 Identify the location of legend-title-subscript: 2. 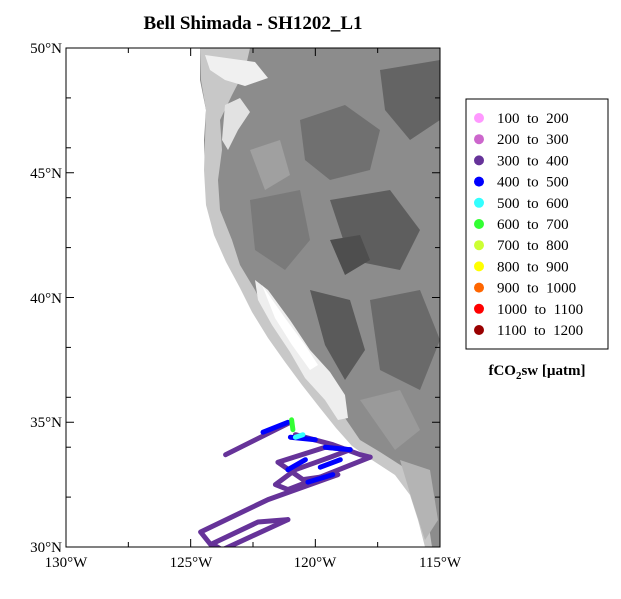
(519, 376).